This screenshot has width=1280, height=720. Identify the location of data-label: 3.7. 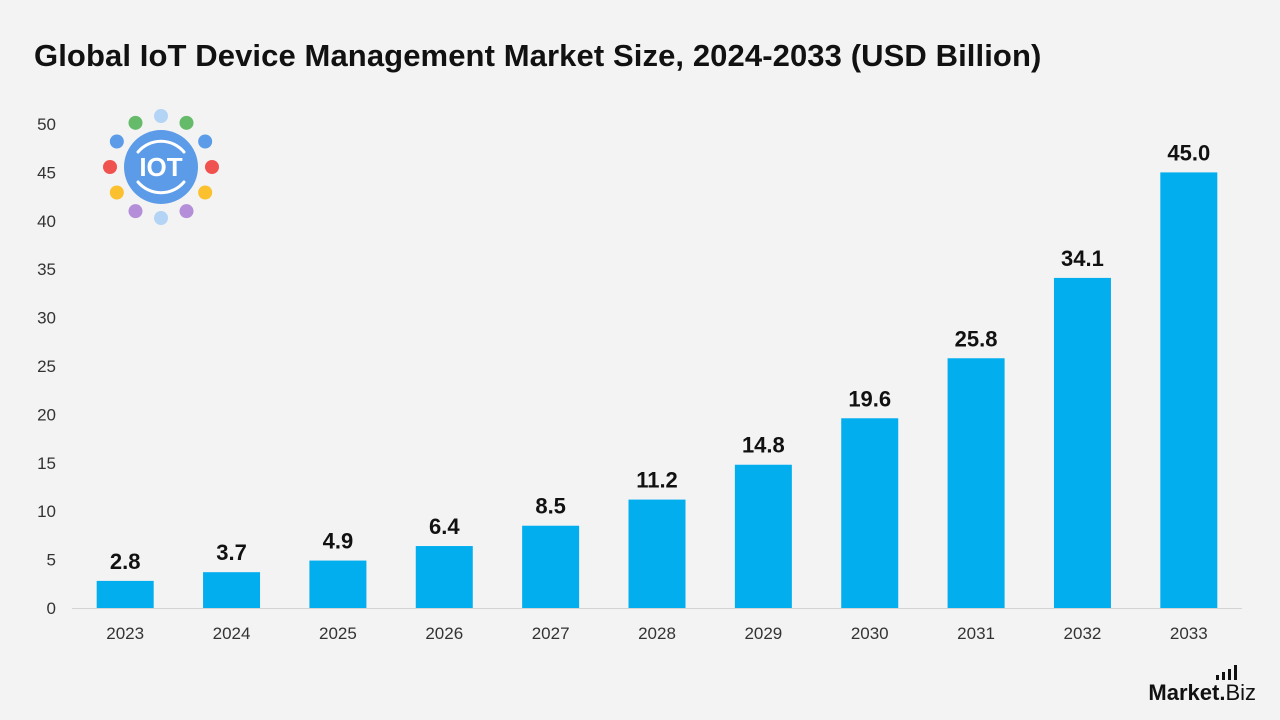
(231, 552).